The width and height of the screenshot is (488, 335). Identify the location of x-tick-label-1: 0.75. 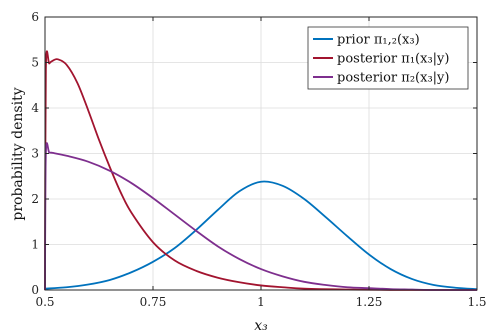
(153, 302).